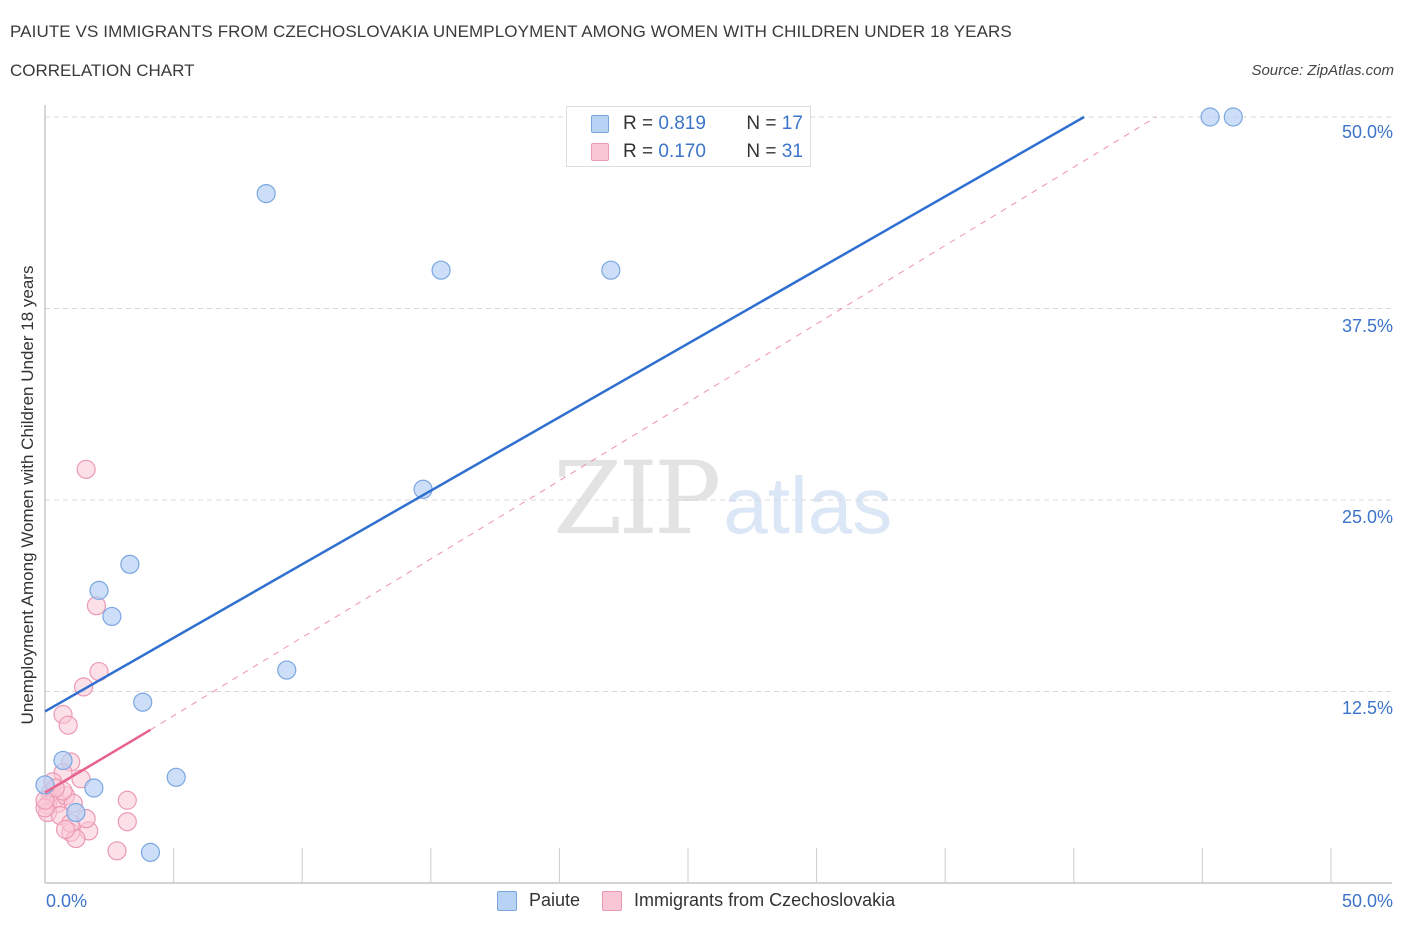 This screenshot has width=1406, height=930. I want to click on watermark: ZIPatlas, so click(722, 498).